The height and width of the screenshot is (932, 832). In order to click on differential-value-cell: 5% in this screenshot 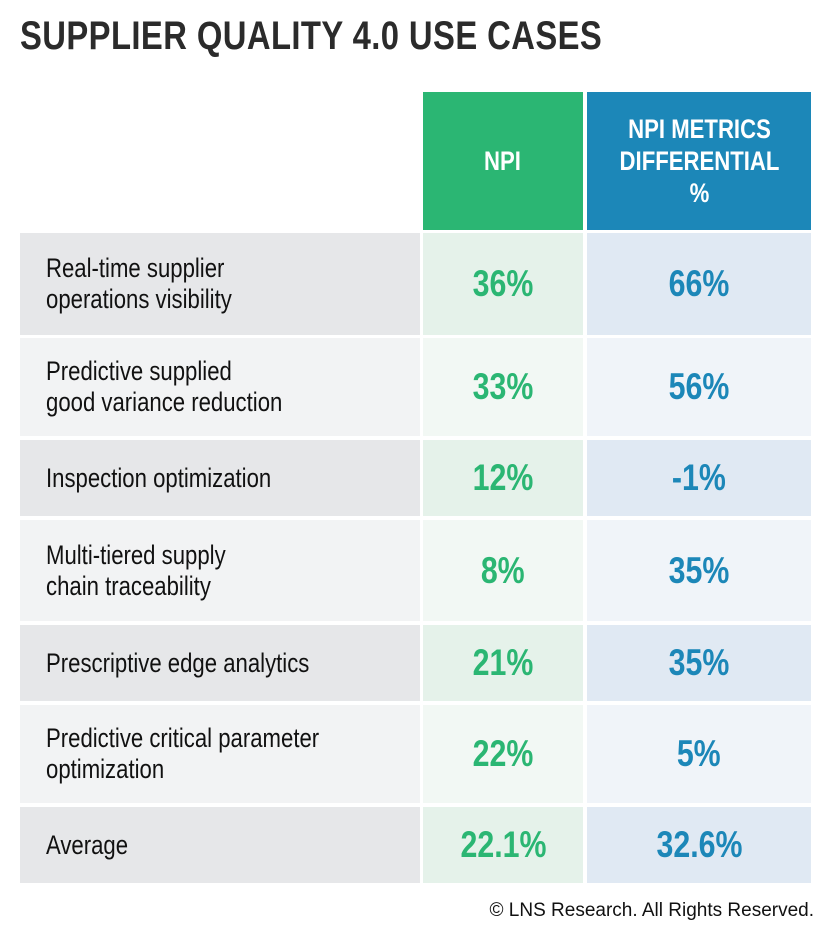, I will do `click(699, 754)`.